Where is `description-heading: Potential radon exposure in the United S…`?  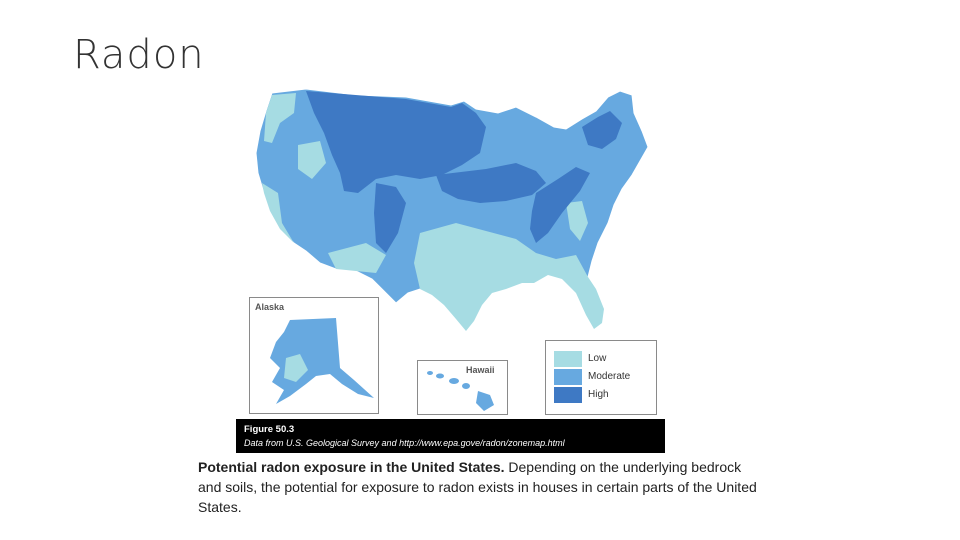 description-heading: Potential radon exposure in the United S… is located at coordinates (351, 467).